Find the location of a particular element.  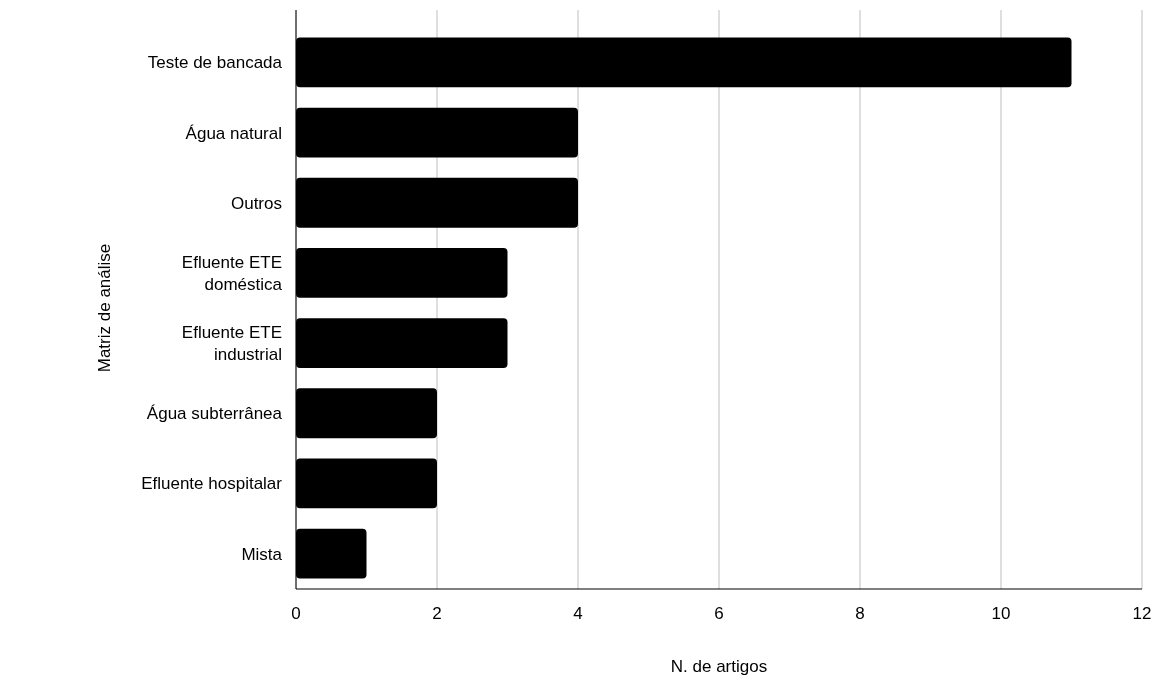

x-tick-label: 12 is located at coordinates (1142, 613).